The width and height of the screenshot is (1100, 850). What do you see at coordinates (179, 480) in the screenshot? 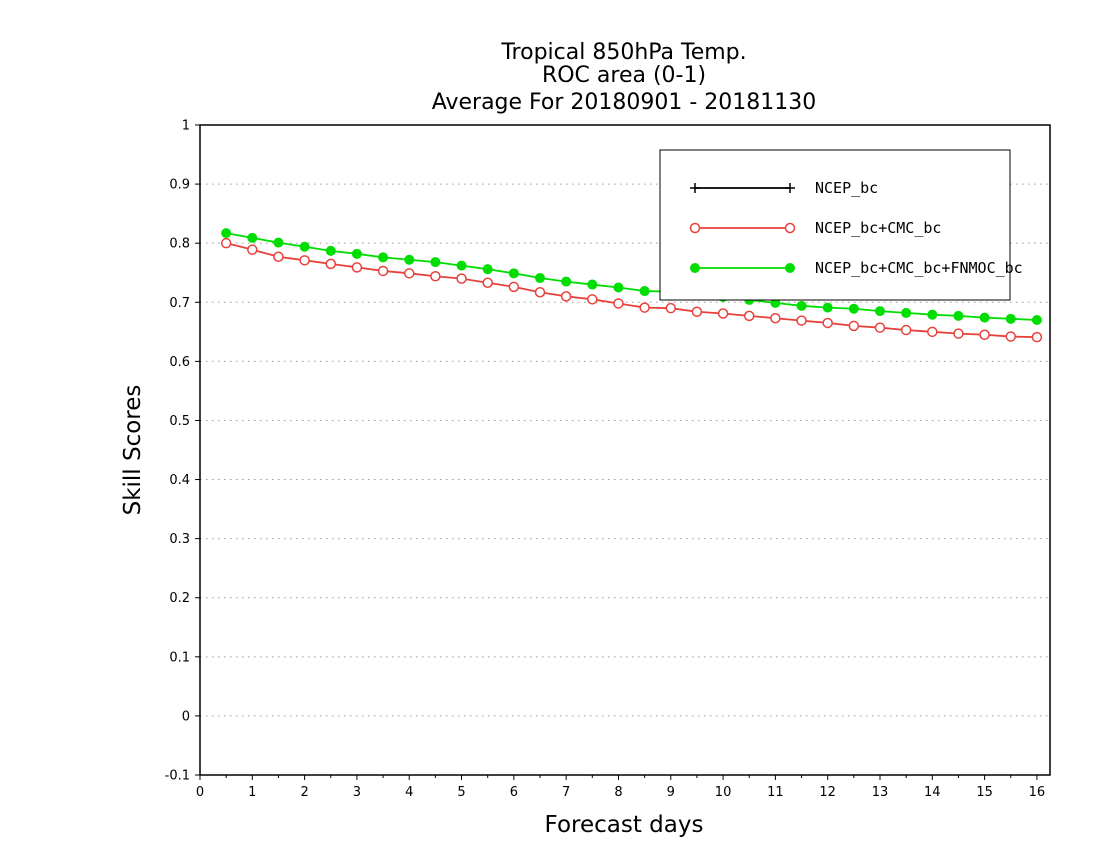
I see `y-tick-label: 0.4` at bounding box center [179, 480].